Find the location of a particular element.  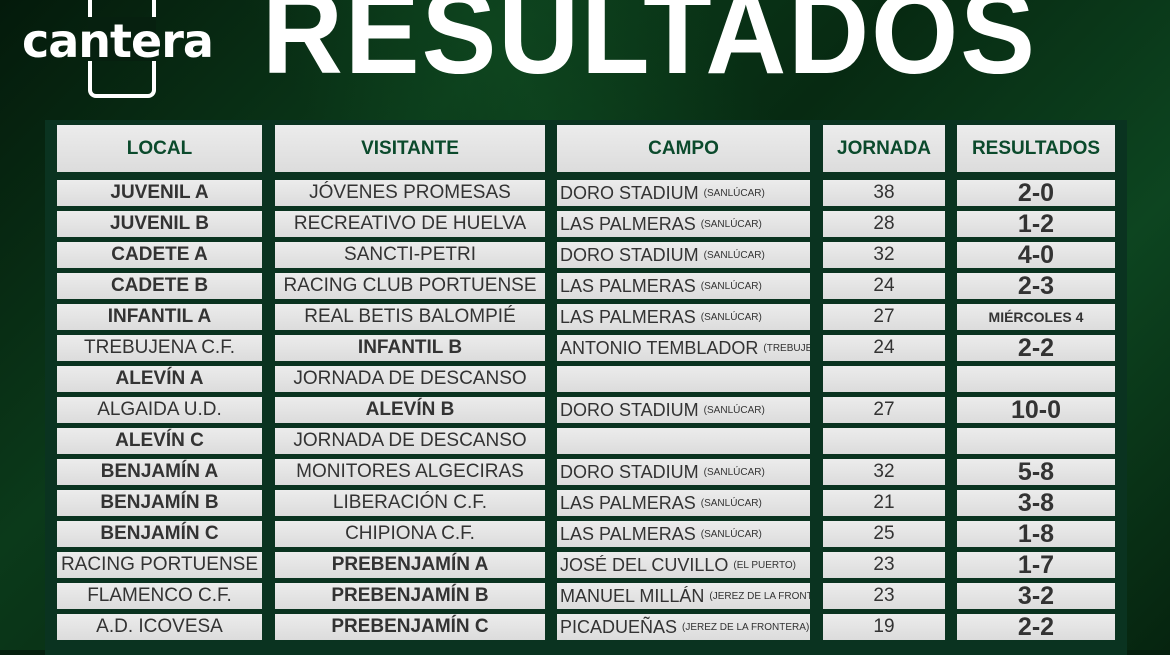

table-cell-resultado: 3-8 is located at coordinates (1036, 503).